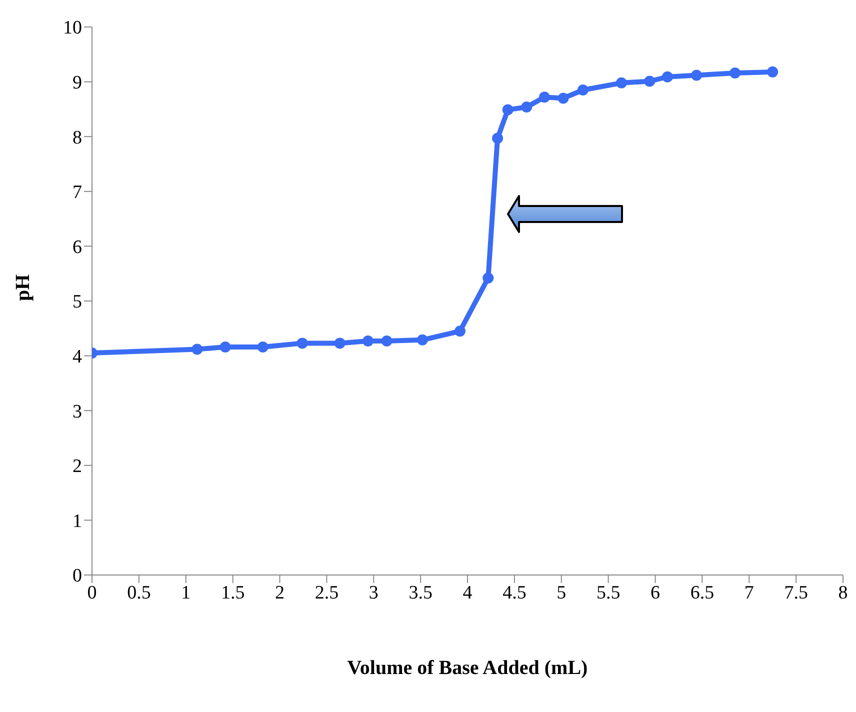  I want to click on y-axis-title: pH, so click(23, 287).